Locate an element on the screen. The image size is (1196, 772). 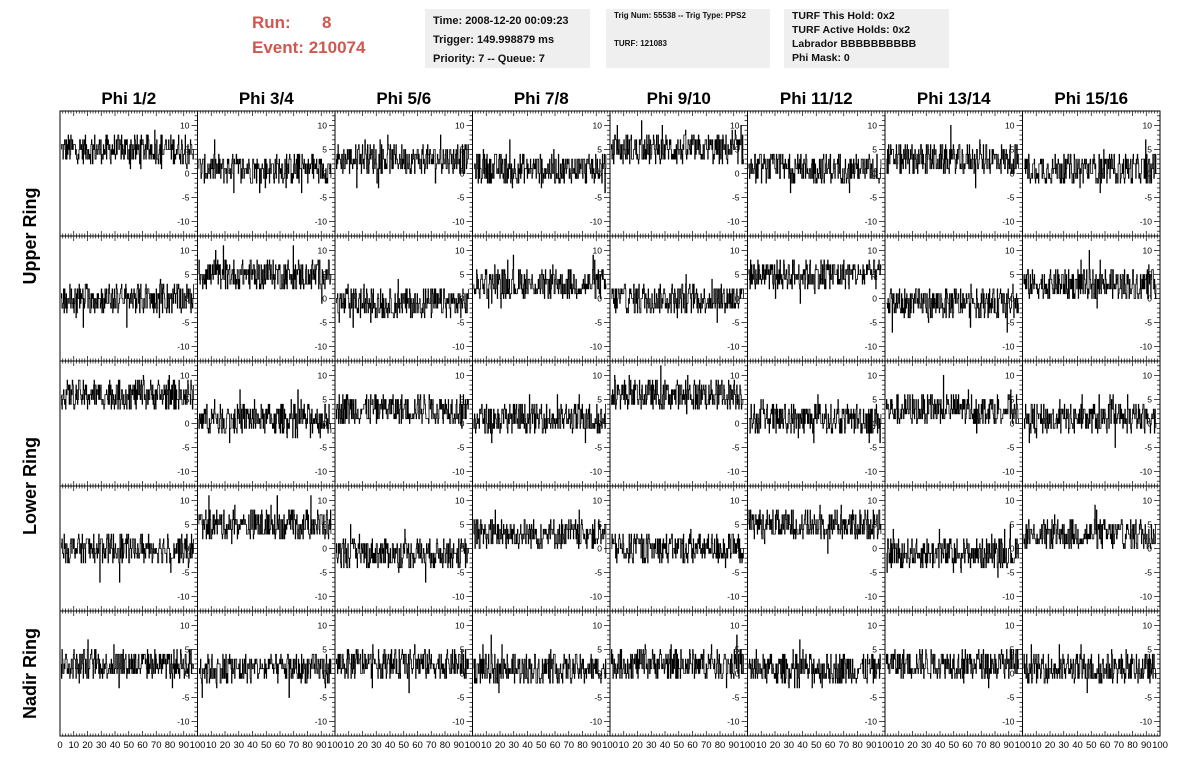
column-header: Phi 3/4 is located at coordinates (266, 98).